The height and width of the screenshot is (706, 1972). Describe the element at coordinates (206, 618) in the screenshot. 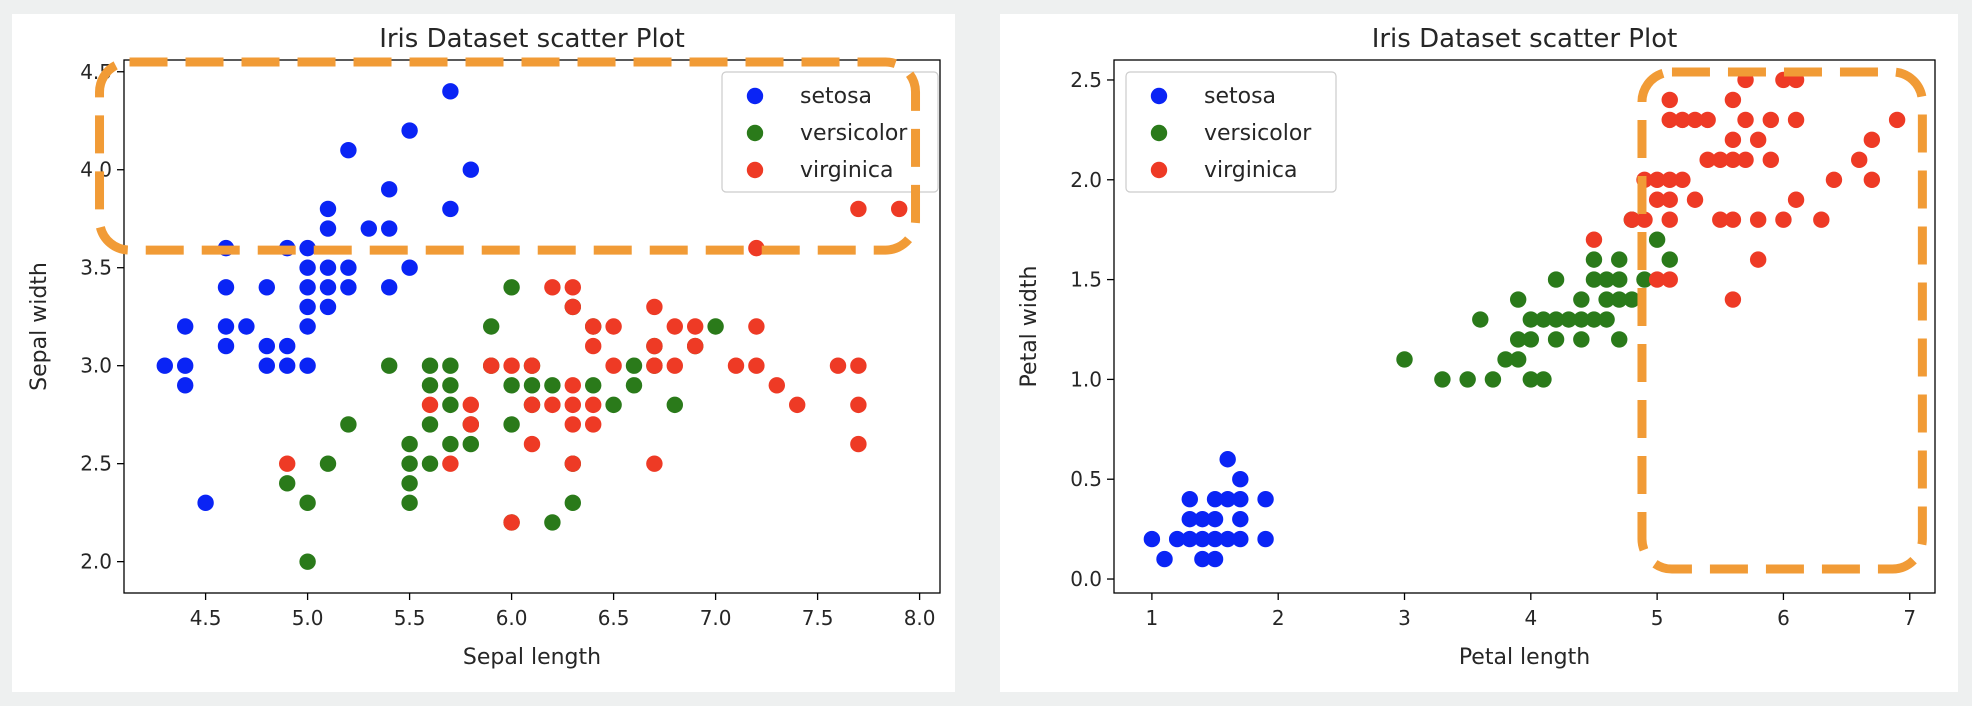

I see `chart-1-x-tick-label: 4.5` at that location.